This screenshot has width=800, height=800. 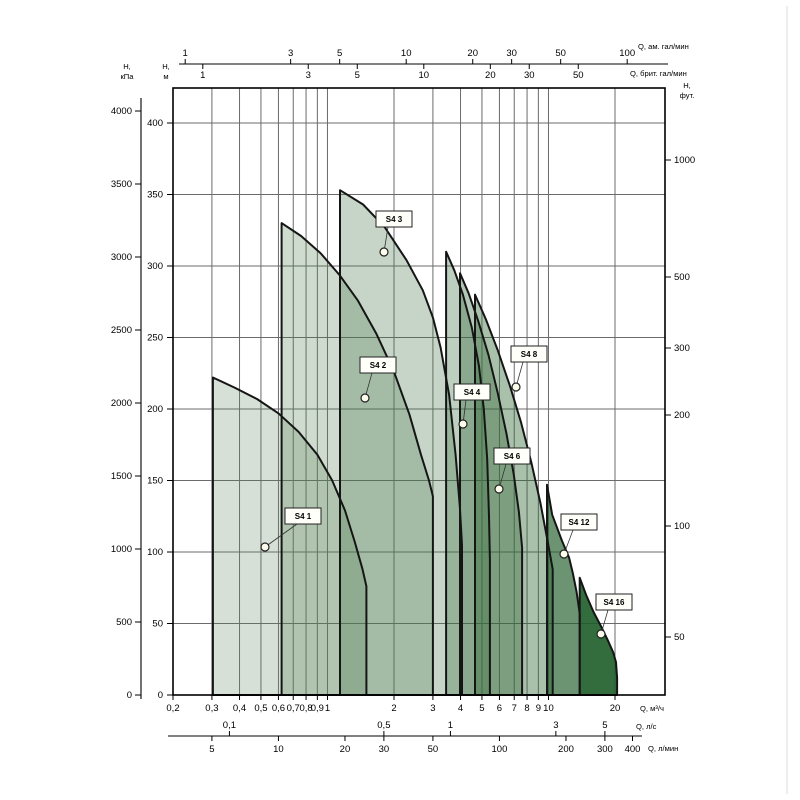 What do you see at coordinates (633, 749) in the screenshot?
I see `lmin-tick-label: 400` at bounding box center [633, 749].